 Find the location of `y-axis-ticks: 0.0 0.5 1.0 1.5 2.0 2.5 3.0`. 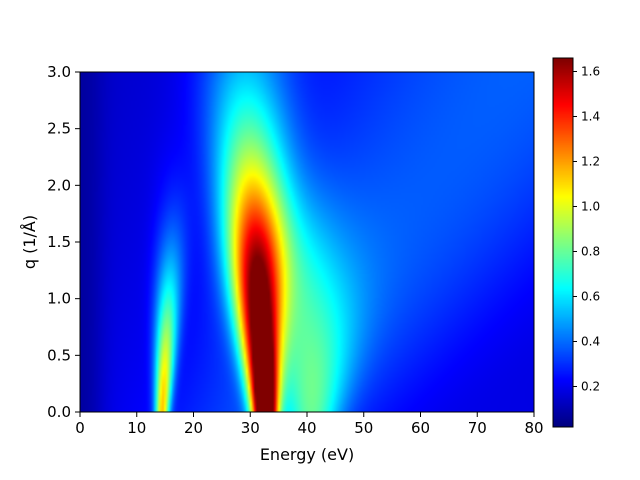

y-axis-ticks: 0.0 0.5 1.0 1.5 2.0 2.5 3.0 is located at coordinates (63, 242).